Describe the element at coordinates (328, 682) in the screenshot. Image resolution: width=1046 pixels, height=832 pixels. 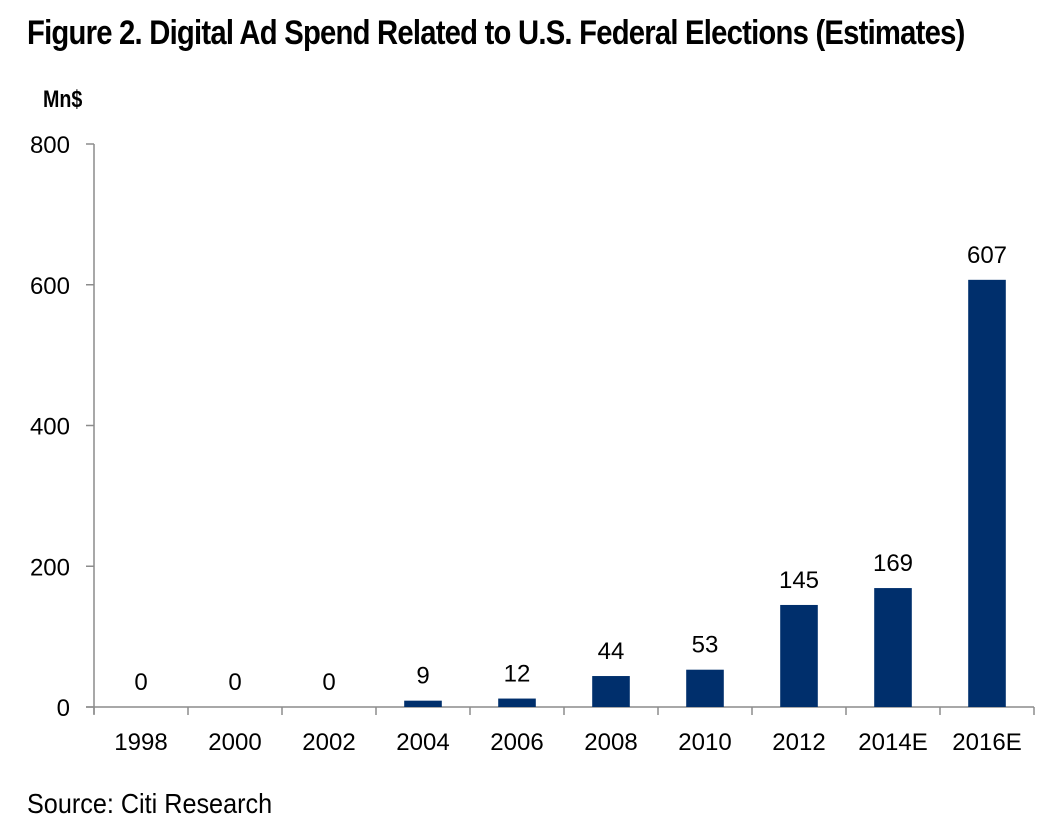
I see `data-label-2002: 0` at that location.